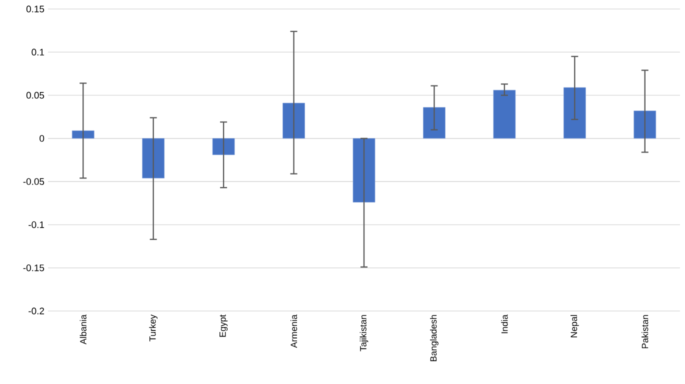  I want to click on y-tick-label: -0.2, so click(36, 311).